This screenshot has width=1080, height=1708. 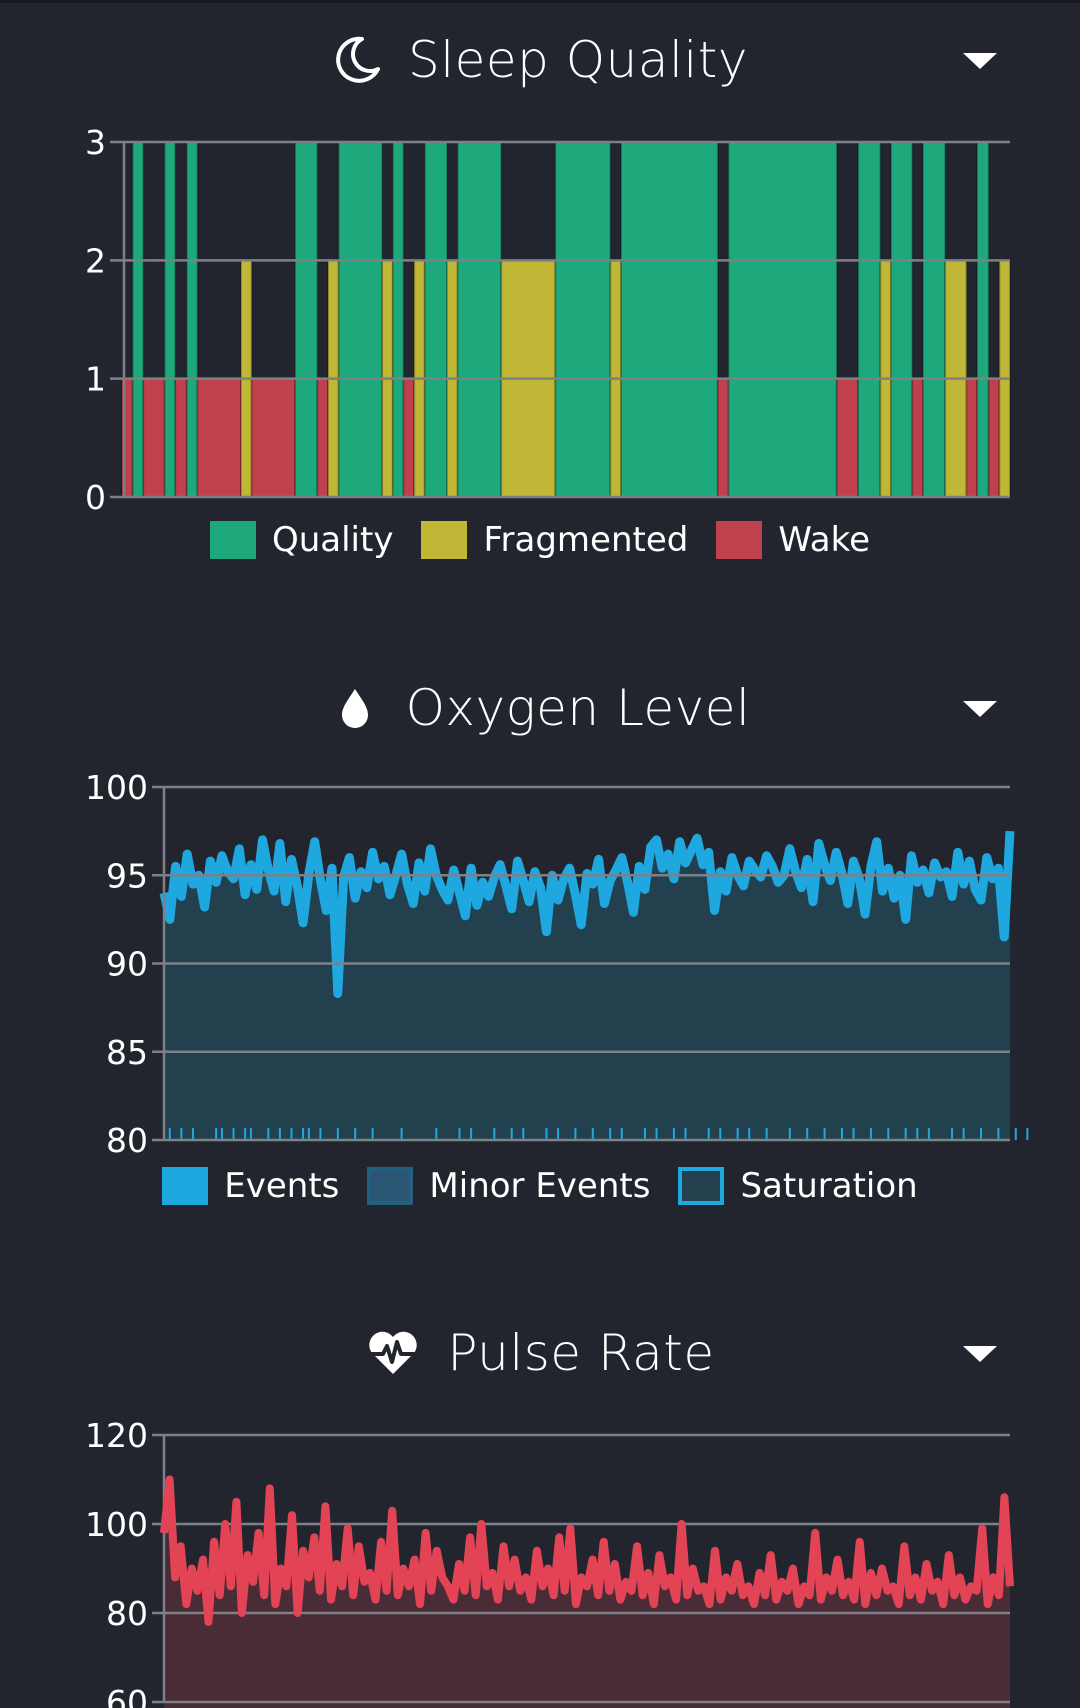 What do you see at coordinates (357, 60) in the screenshot?
I see `moon-icon` at bounding box center [357, 60].